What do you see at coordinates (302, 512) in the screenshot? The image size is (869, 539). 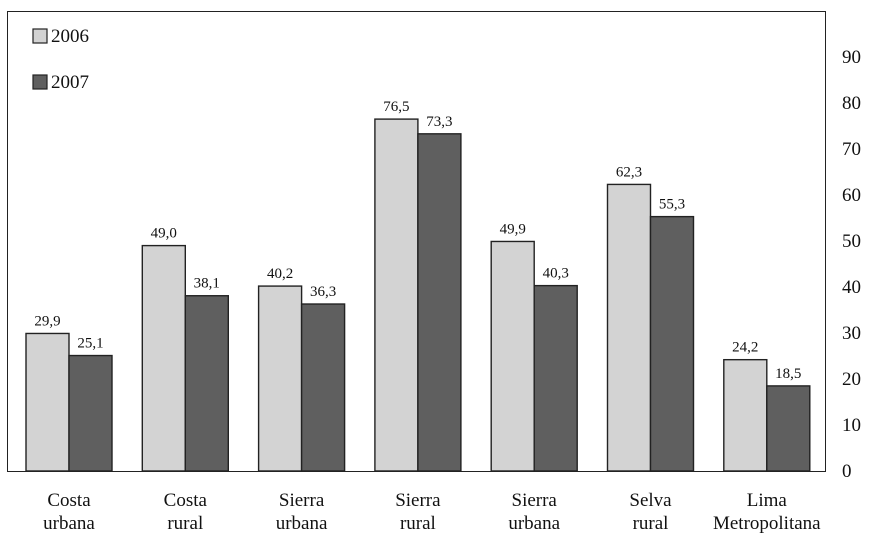 I see `category-label-2: Sierra urbana` at bounding box center [302, 512].